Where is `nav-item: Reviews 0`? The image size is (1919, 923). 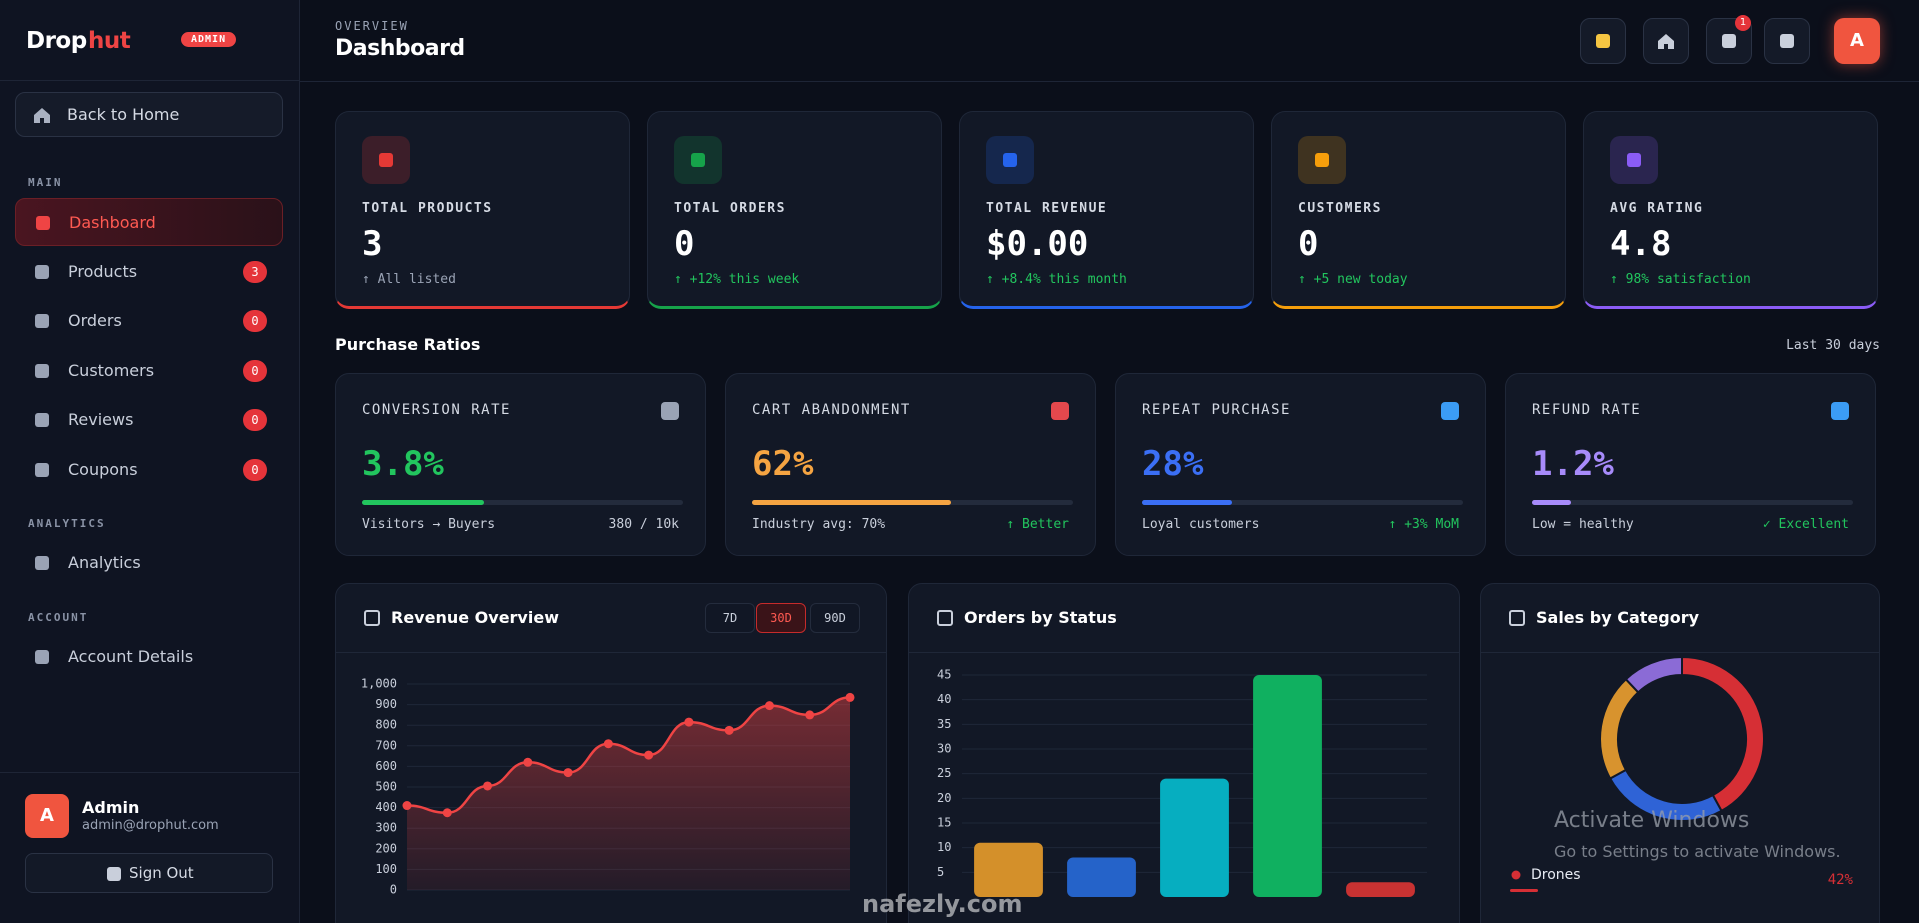 nav-item: Reviews 0 is located at coordinates (149, 420).